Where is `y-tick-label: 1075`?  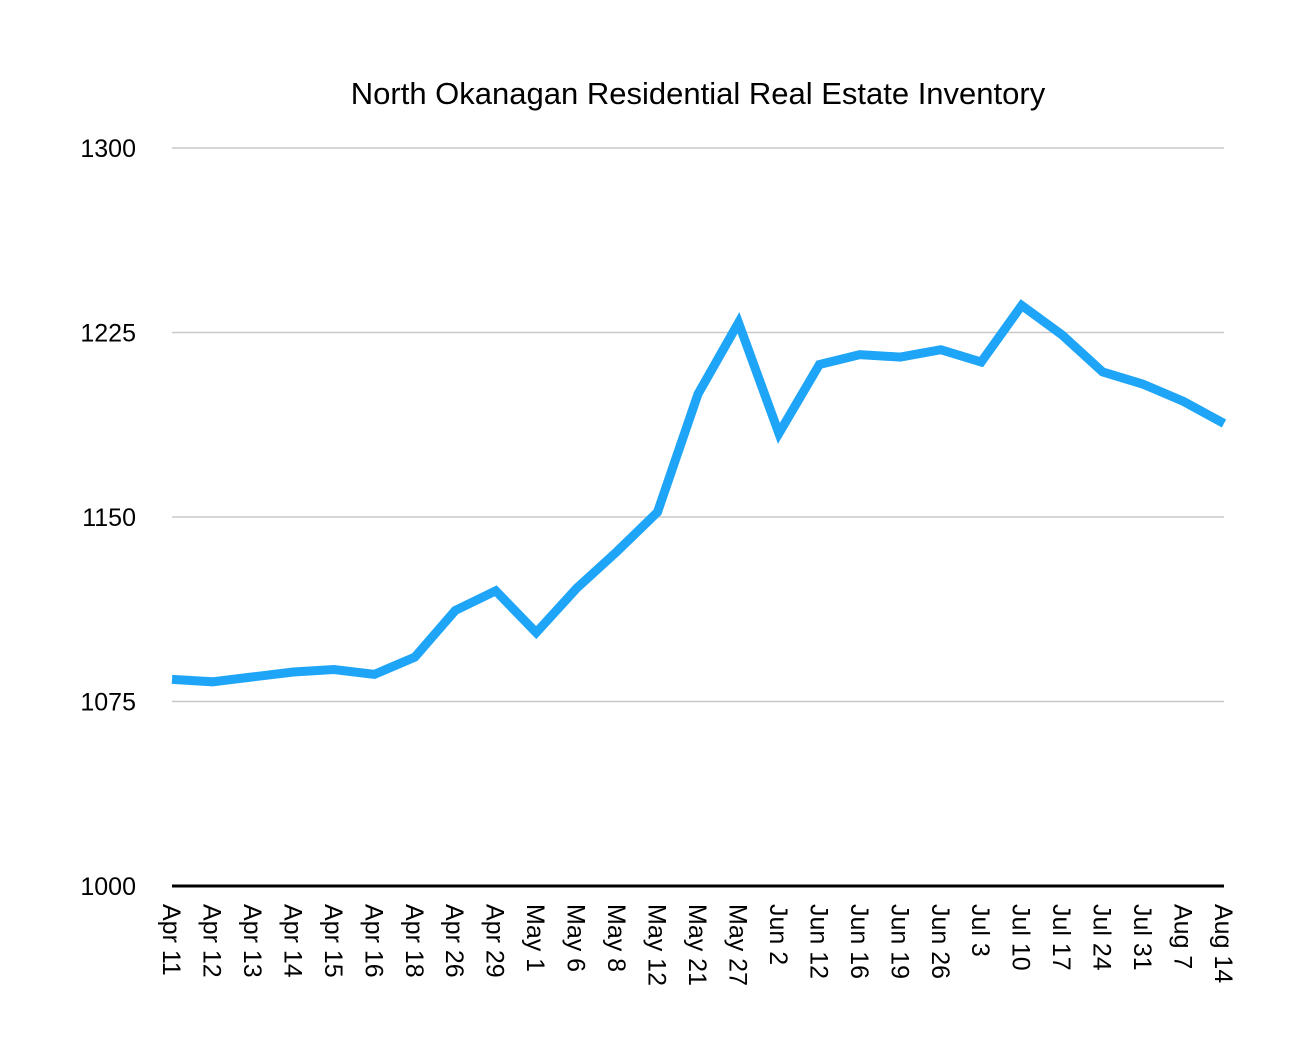 y-tick-label: 1075 is located at coordinates (108, 703).